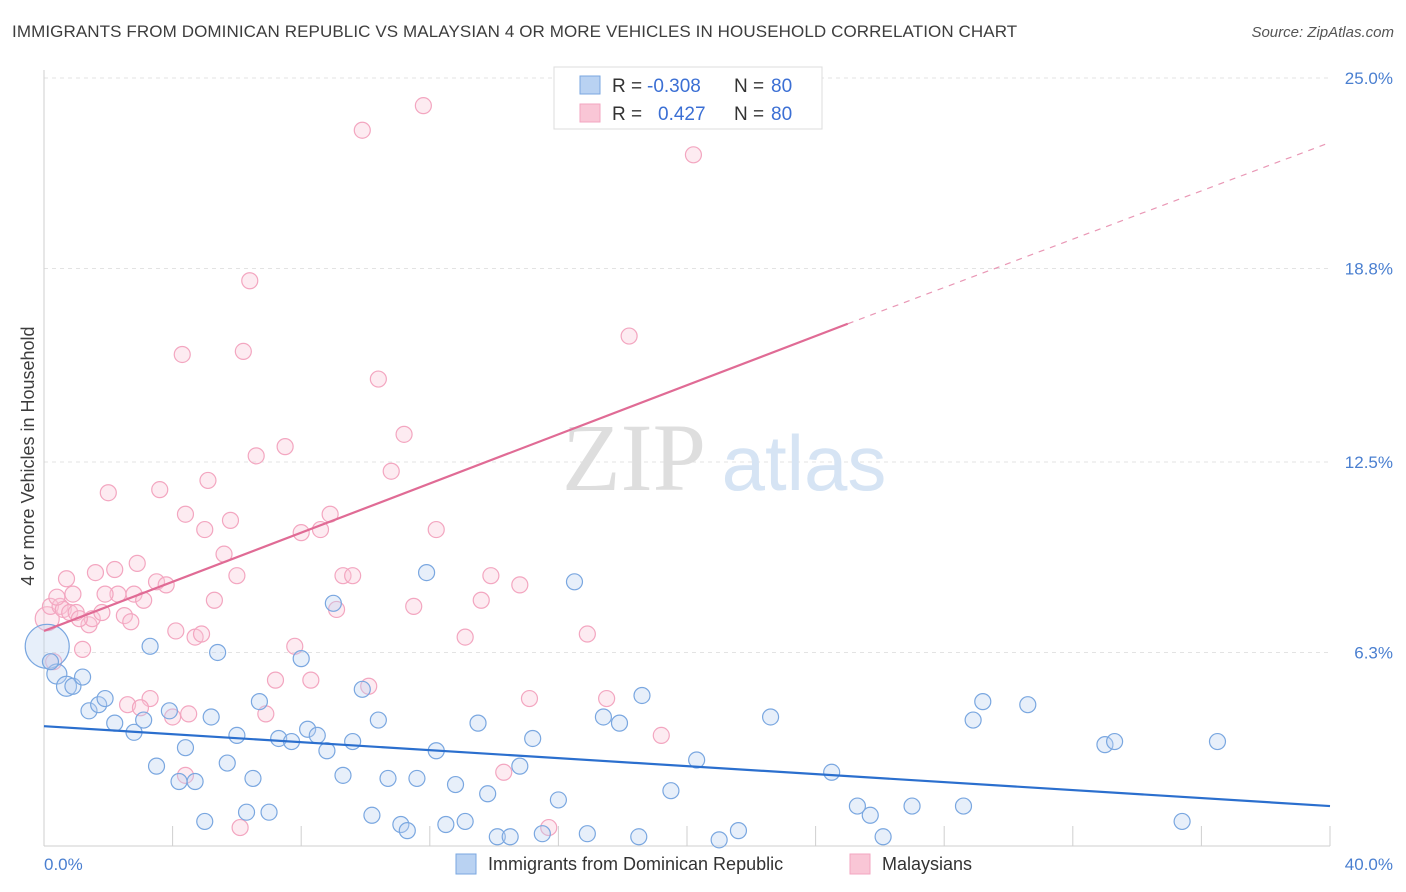 The height and width of the screenshot is (892, 1406). I want to click on watermark-atlas: atlas, so click(804, 463).